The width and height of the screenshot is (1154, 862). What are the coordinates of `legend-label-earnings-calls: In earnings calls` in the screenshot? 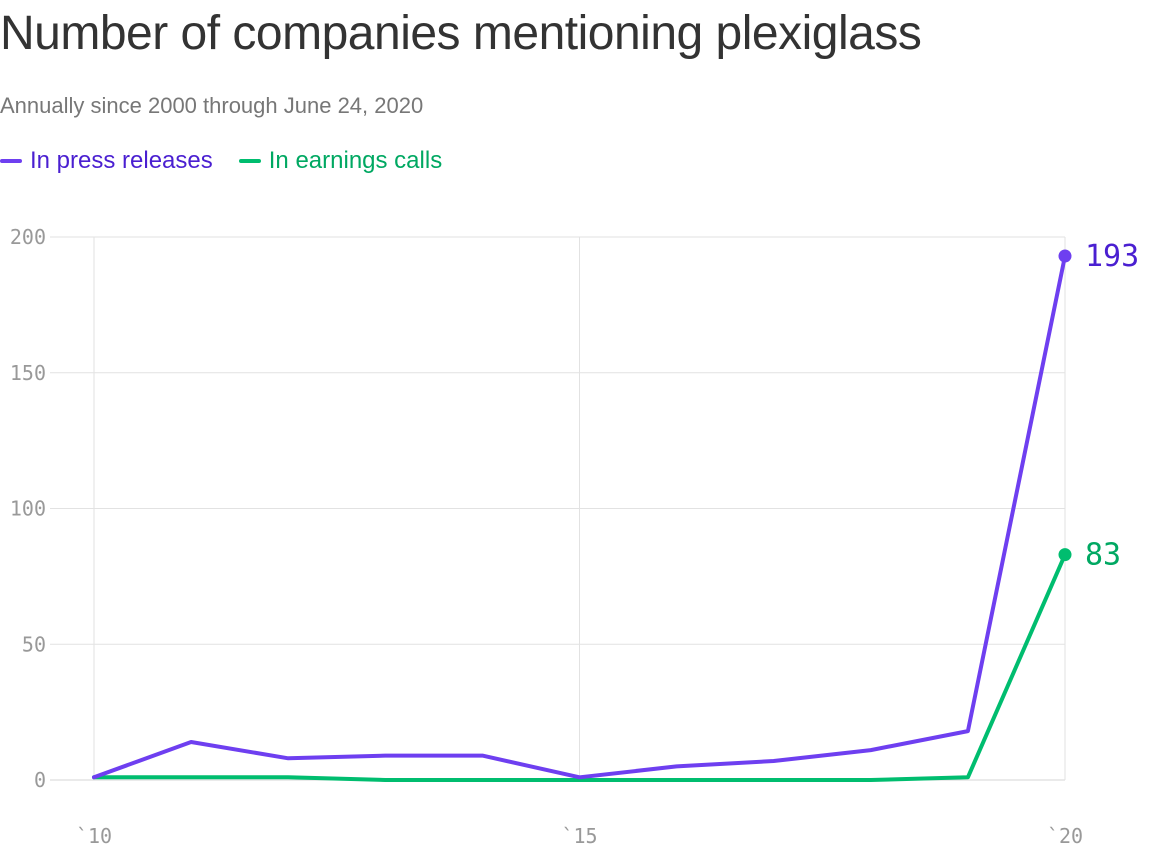 It's located at (355, 160).